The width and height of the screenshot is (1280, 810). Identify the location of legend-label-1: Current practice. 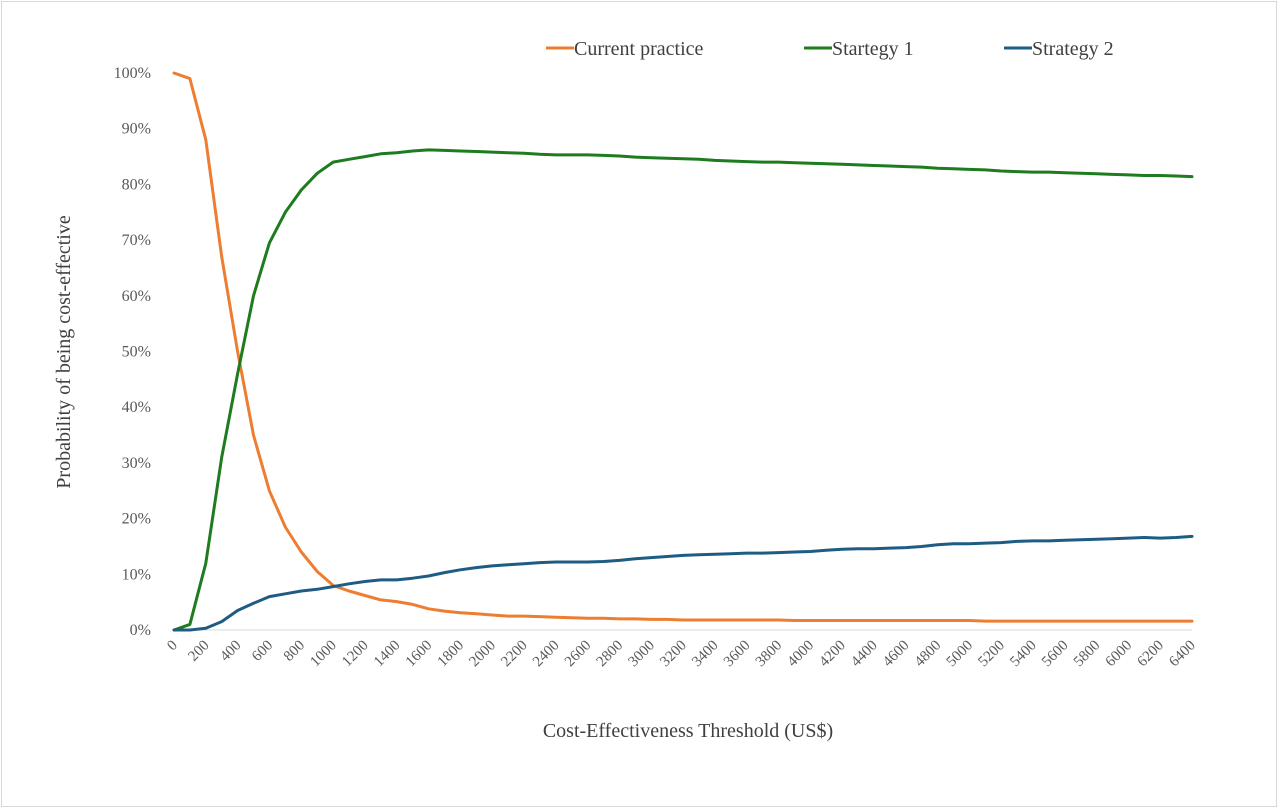
(638, 49).